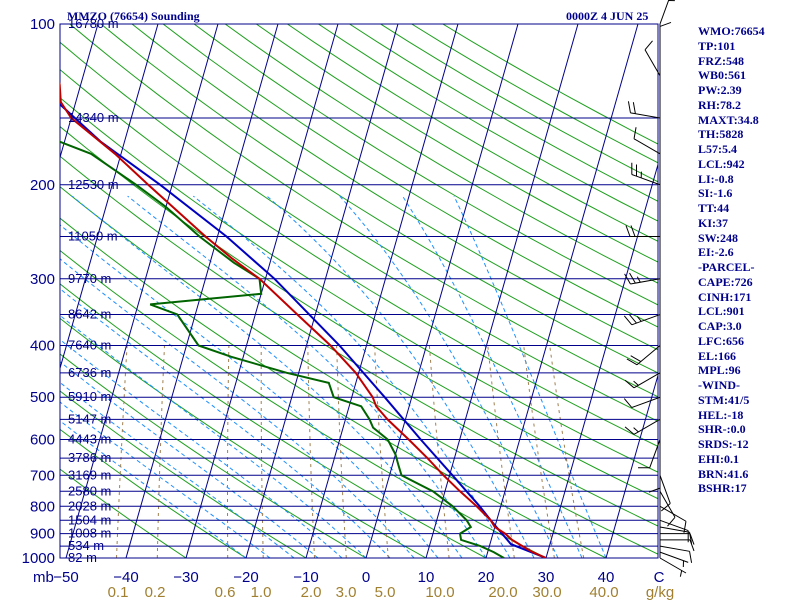  Describe the element at coordinates (731, 31) in the screenshot. I see `index-item: WMO:76654` at that location.